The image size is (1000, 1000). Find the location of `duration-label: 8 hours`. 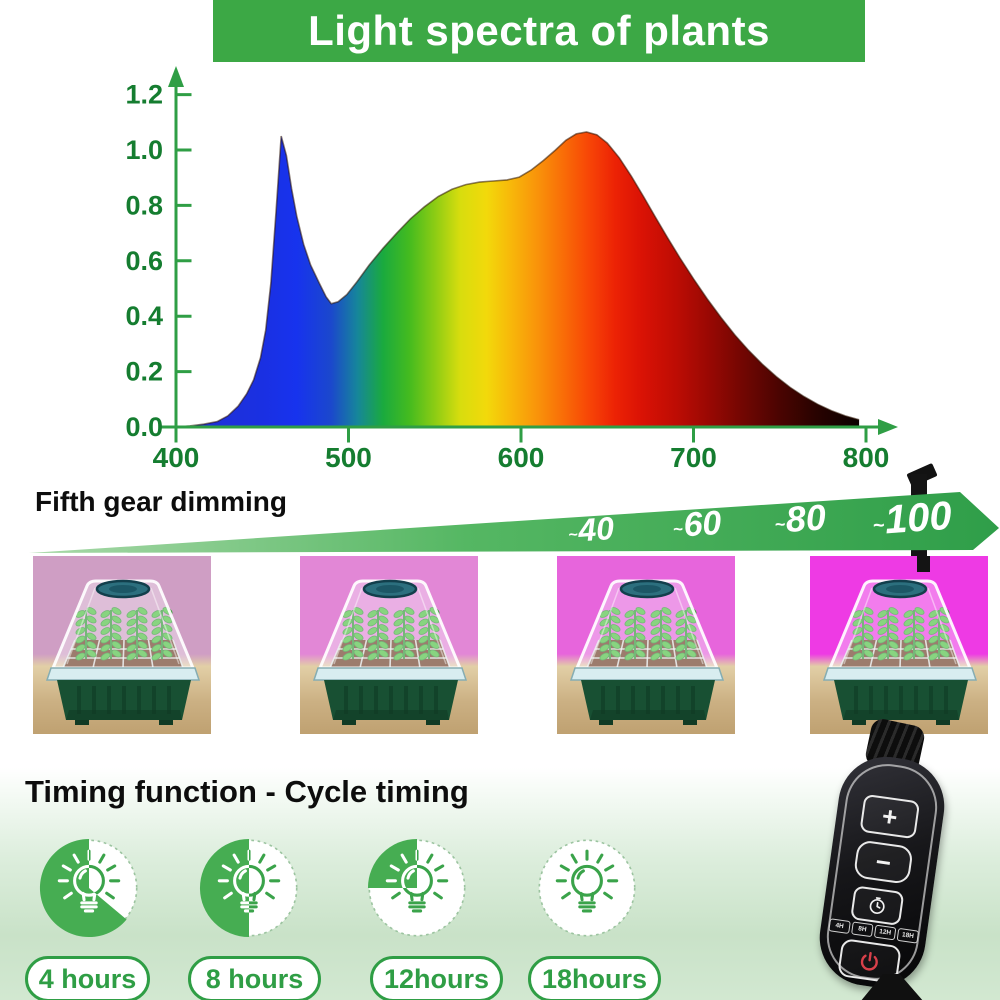

duration-label: 8 hours is located at coordinates (254, 978).